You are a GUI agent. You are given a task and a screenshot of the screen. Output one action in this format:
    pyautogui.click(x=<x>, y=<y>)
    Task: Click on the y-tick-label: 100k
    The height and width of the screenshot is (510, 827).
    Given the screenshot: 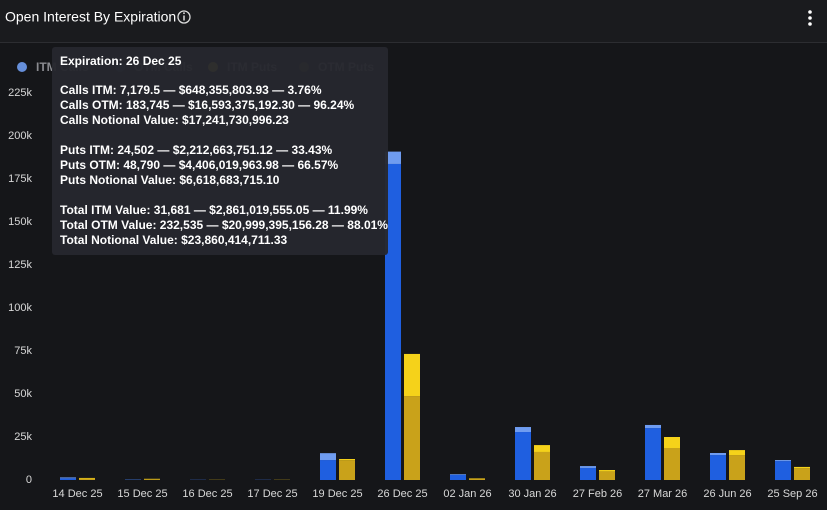 What is the action you would take?
    pyautogui.click(x=20, y=308)
    